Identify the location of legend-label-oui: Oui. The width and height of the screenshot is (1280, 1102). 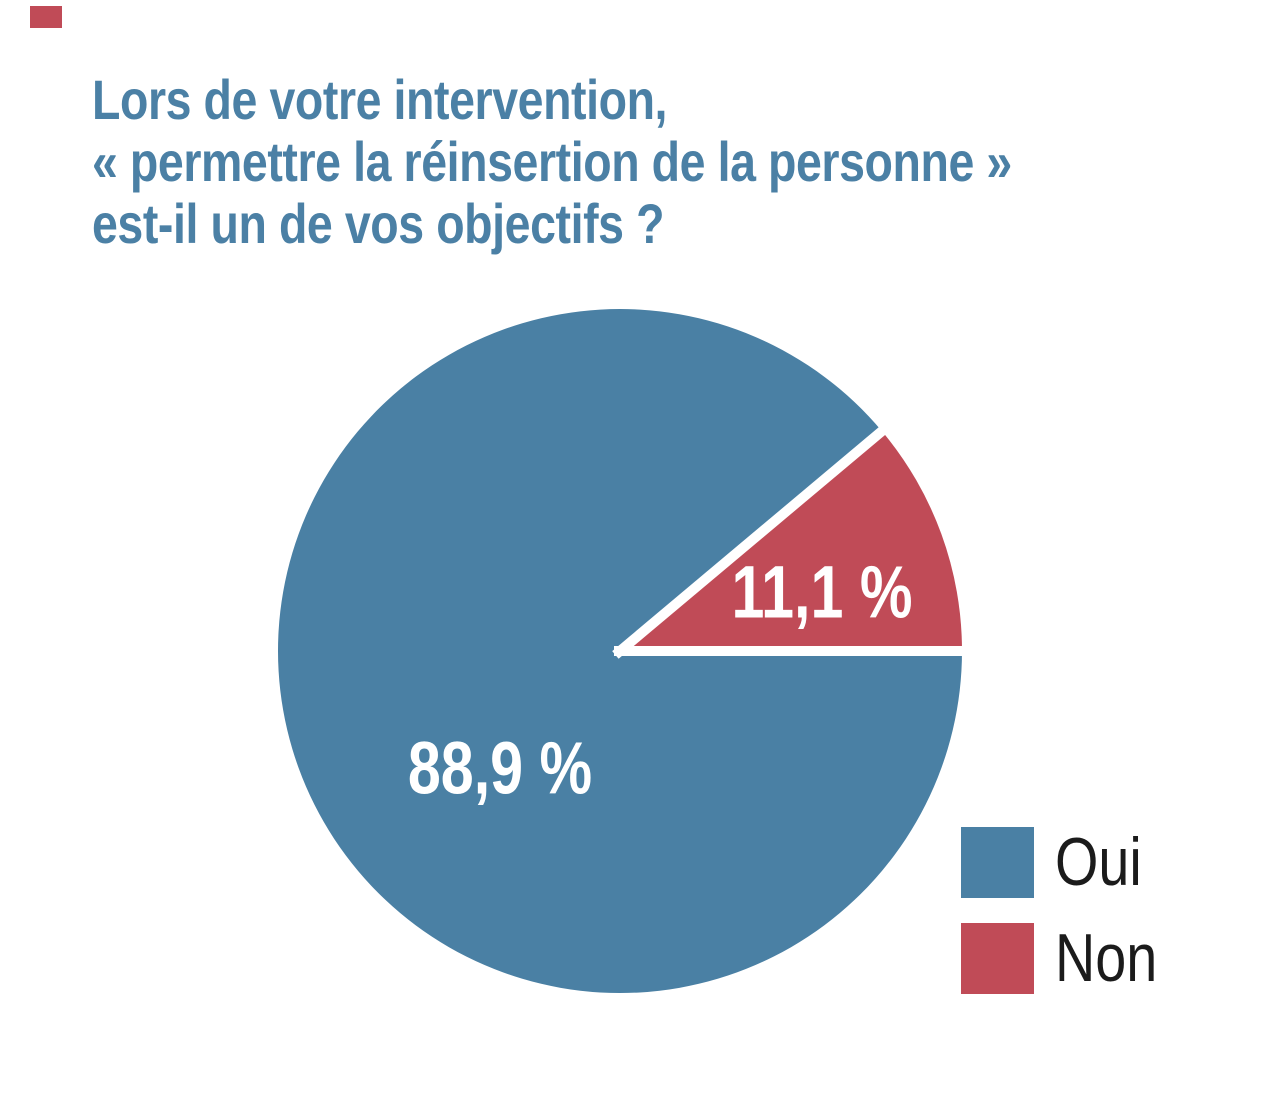
(1098, 862).